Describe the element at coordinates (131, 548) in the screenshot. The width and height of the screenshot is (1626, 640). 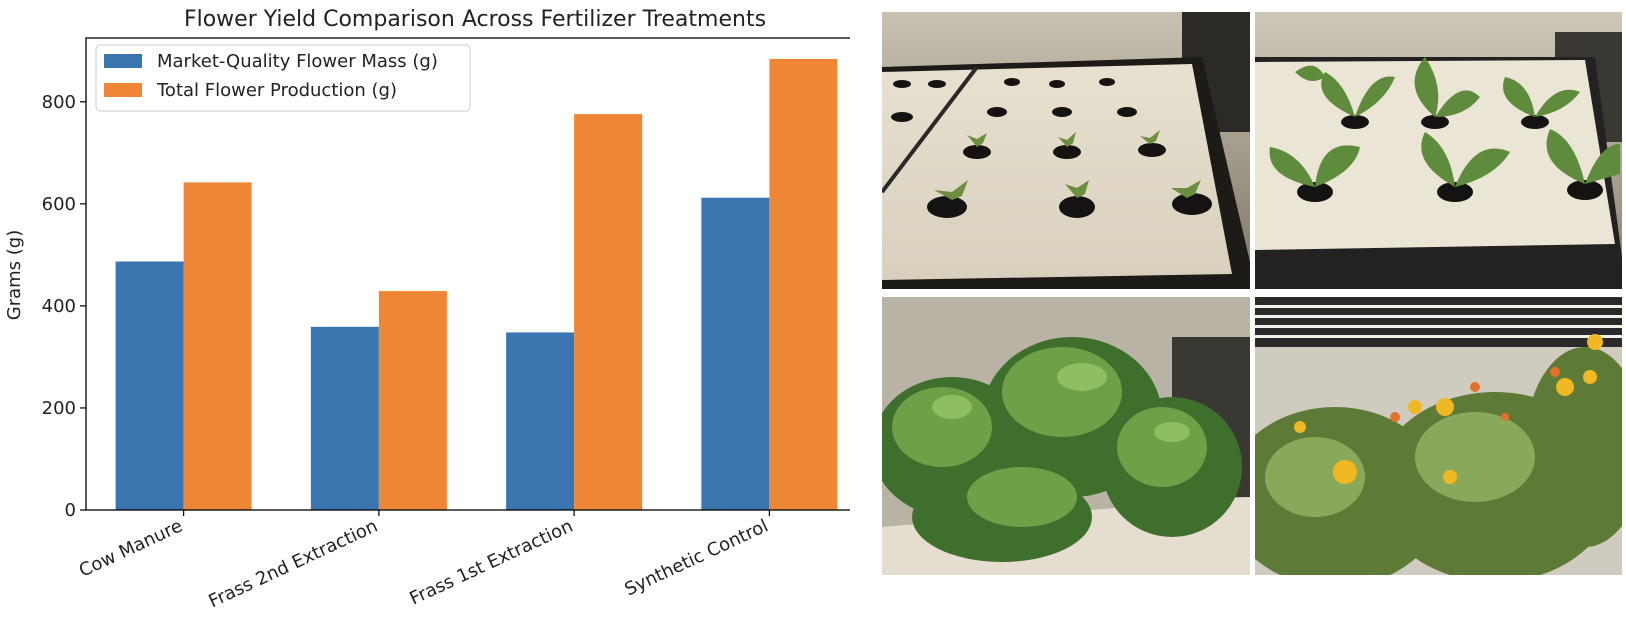
I see `x-tick-label: Cow Manure` at that location.